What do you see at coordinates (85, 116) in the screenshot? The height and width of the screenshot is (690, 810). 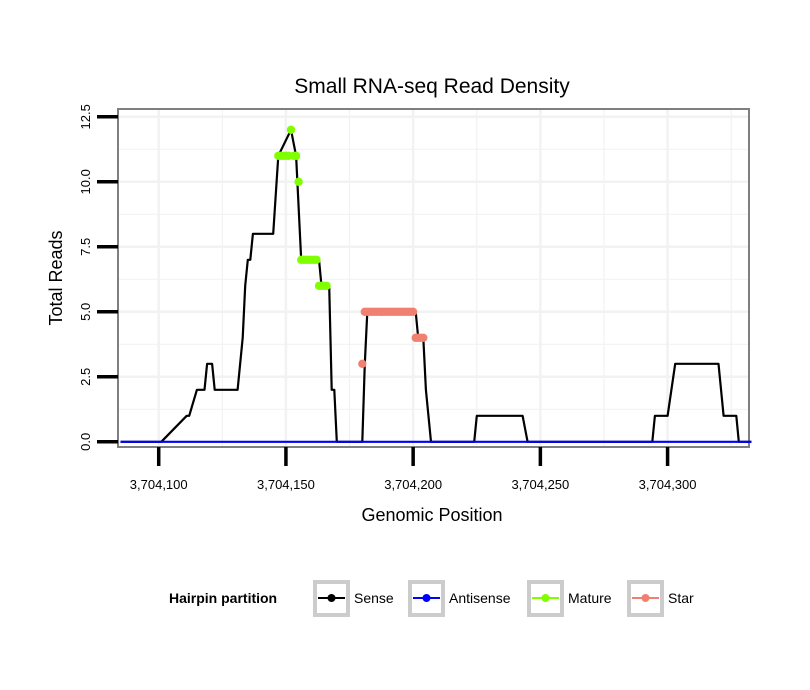 I see `y-tick-label: 12.5` at bounding box center [85, 116].